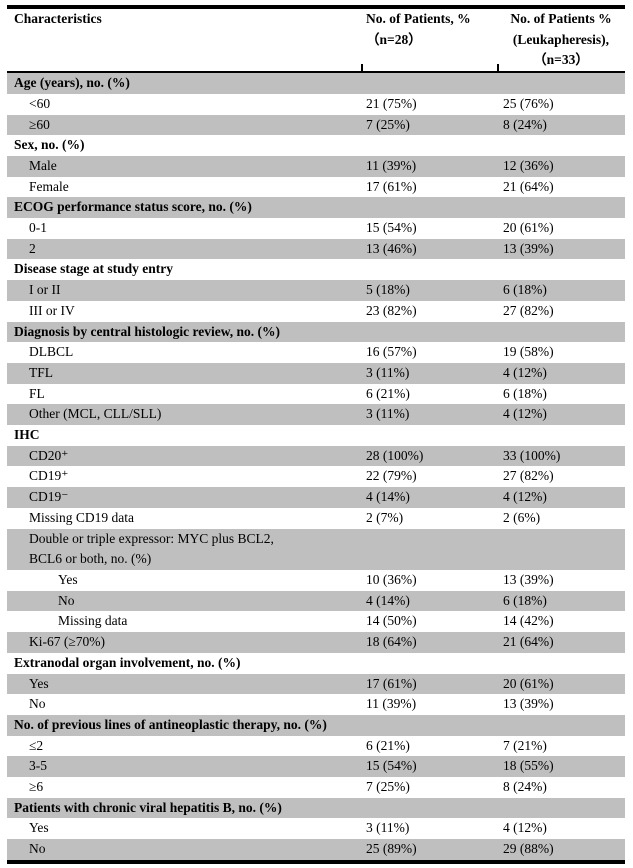 The width and height of the screenshot is (633, 868). I want to click on row-label: Sex, no. (%), so click(184, 145).